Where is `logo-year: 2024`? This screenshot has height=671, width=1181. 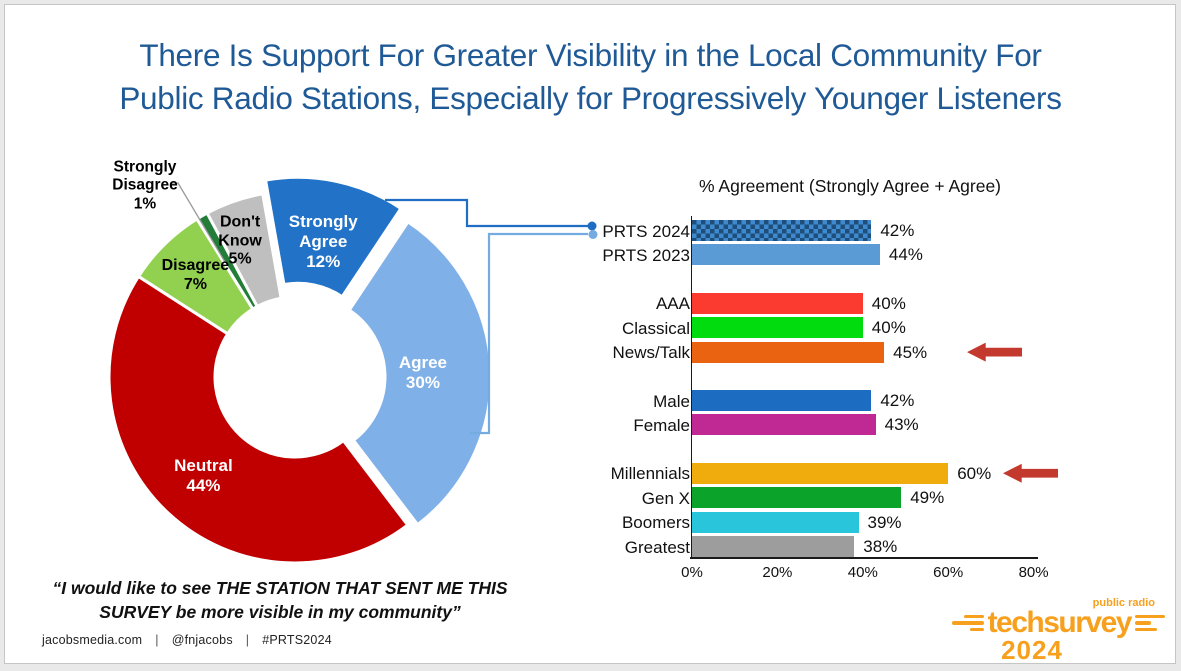
logo-year: 2024 is located at coordinates (1032, 650).